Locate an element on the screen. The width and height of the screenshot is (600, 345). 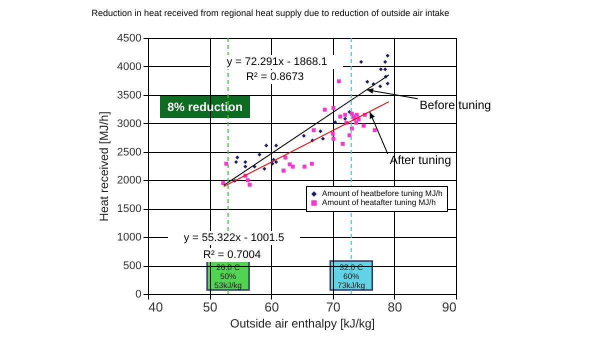
y-tick-label: 1000 is located at coordinates (129, 238).